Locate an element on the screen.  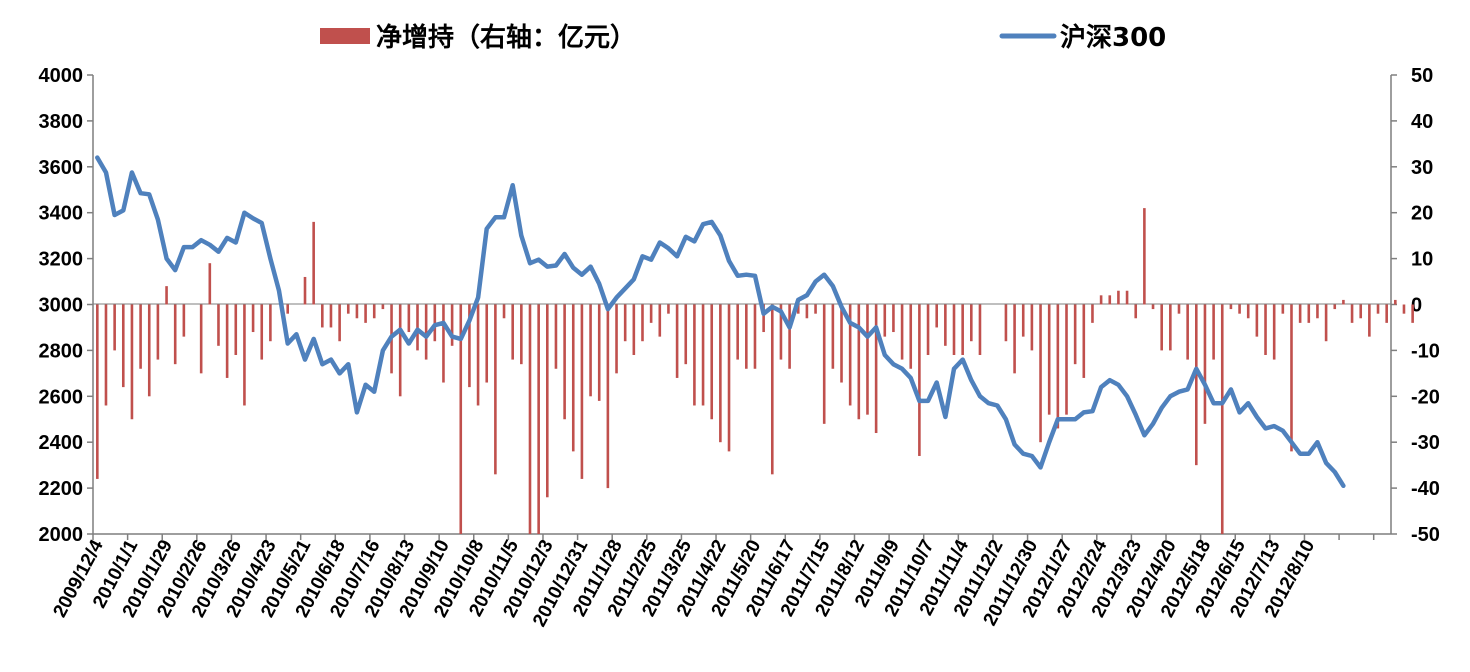
right-tick-label: 30 is located at coordinates (1422, 168).